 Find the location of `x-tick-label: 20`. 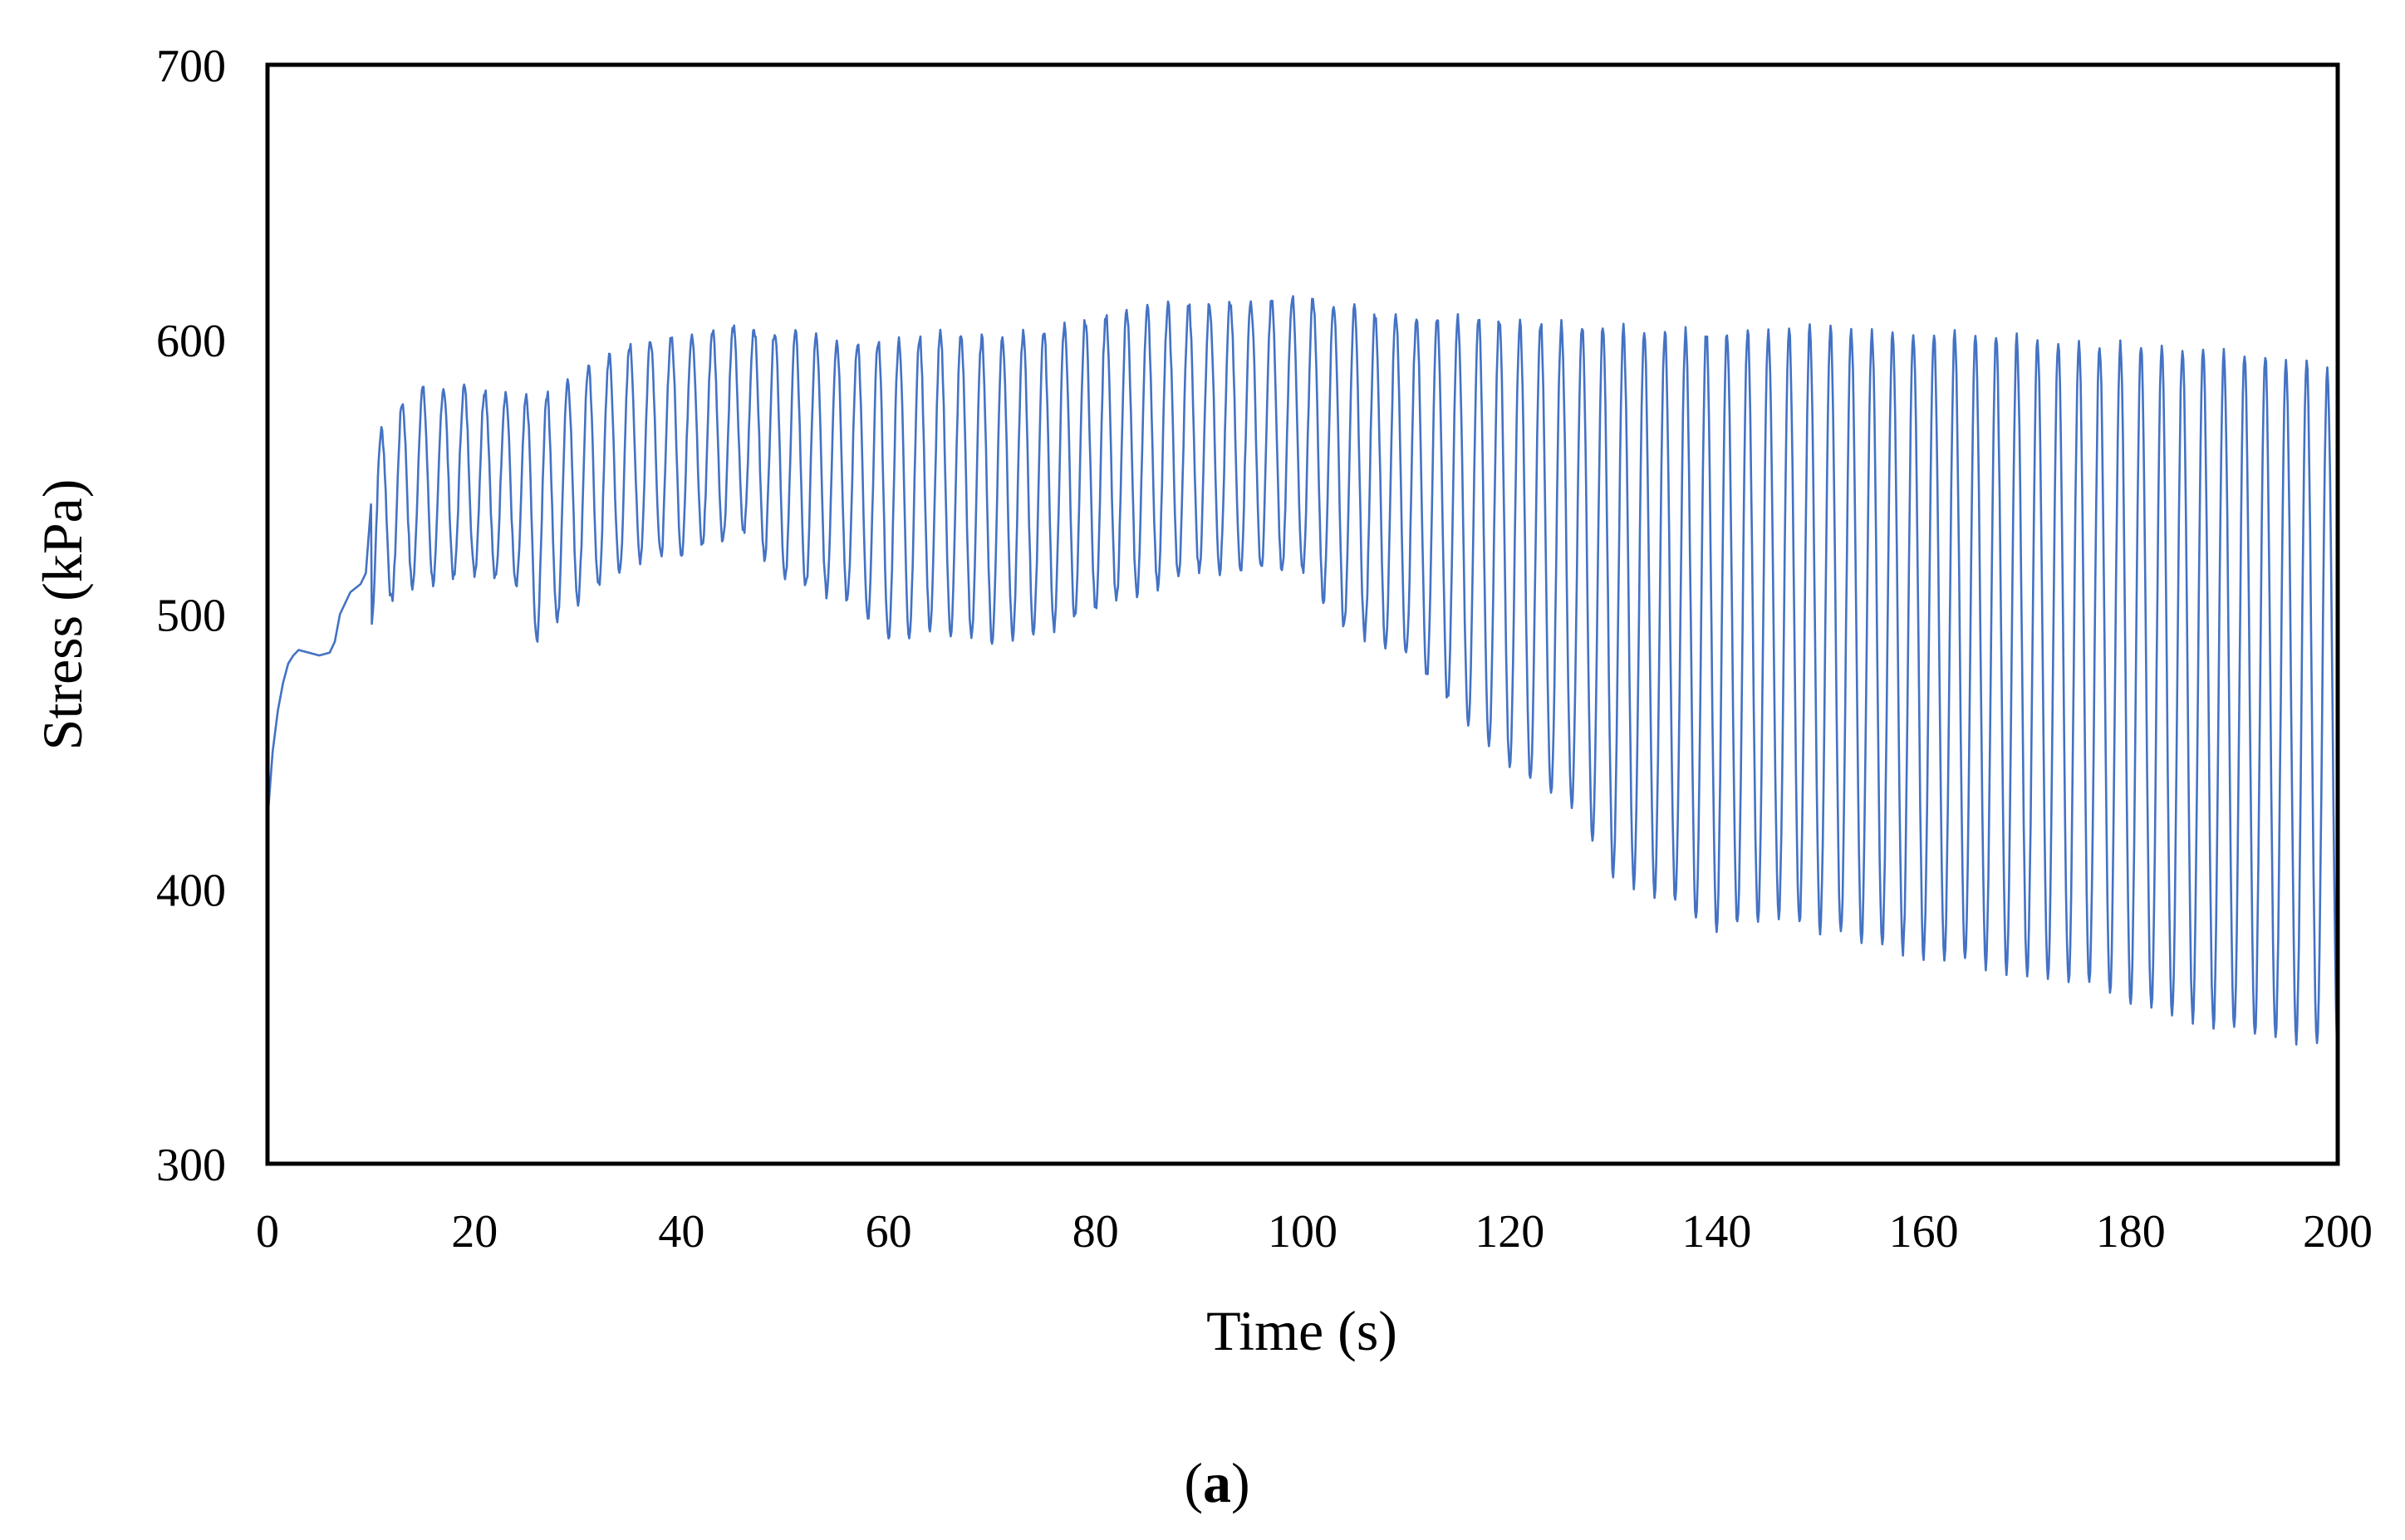

x-tick-label: 20 is located at coordinates (474, 1232).